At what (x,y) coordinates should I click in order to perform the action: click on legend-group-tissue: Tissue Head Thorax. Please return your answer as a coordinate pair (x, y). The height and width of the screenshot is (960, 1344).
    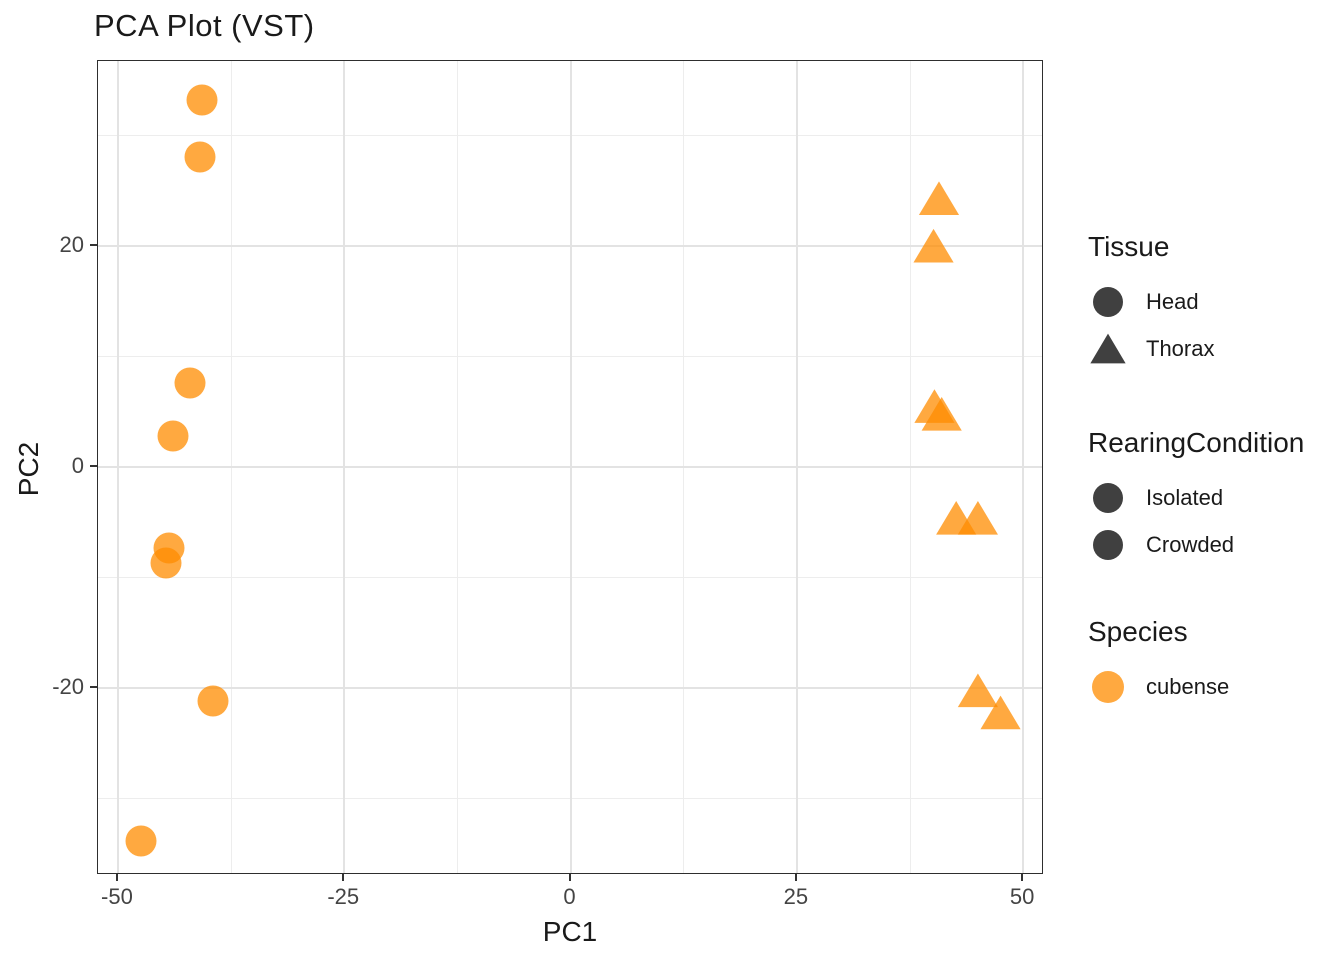
    Looking at the image, I should click on (1151, 300).